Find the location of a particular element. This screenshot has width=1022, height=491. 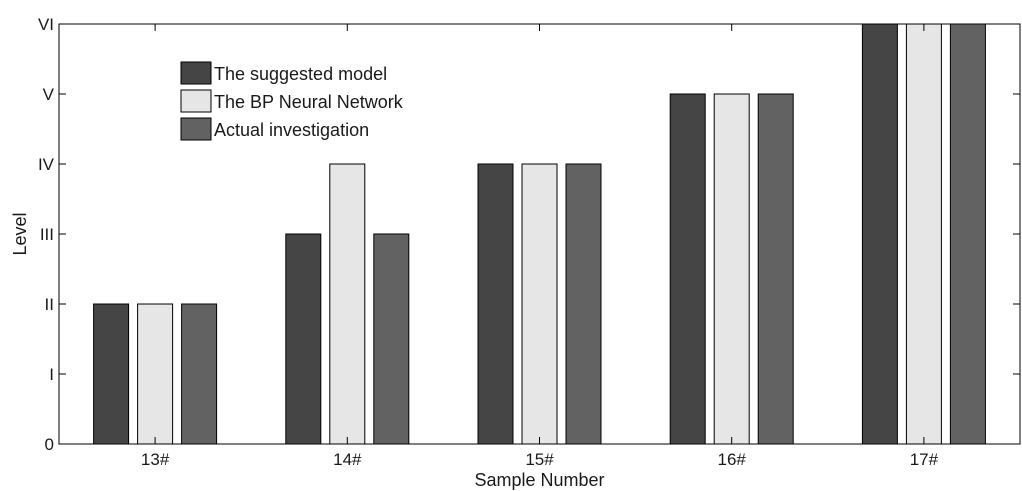

x-axis-label: Sample Number is located at coordinates (539, 480).